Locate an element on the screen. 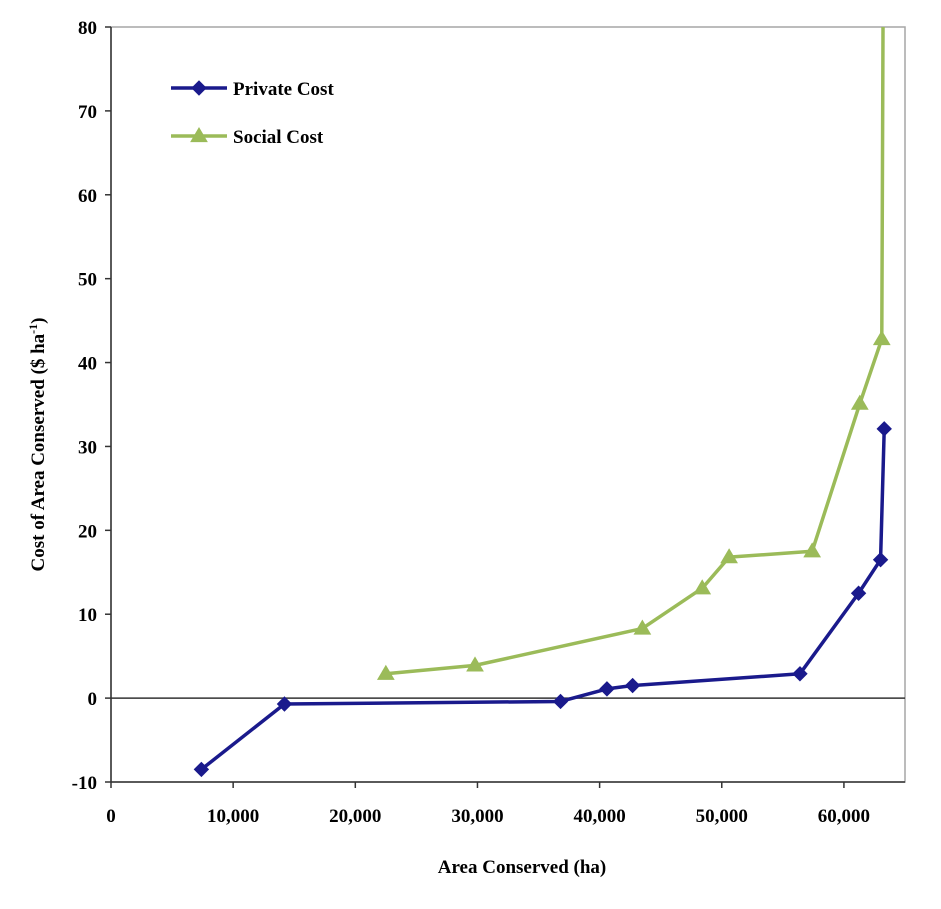 This screenshot has height=909, width=941. x-axis-title: Area Conserved (ha) is located at coordinates (522, 867).